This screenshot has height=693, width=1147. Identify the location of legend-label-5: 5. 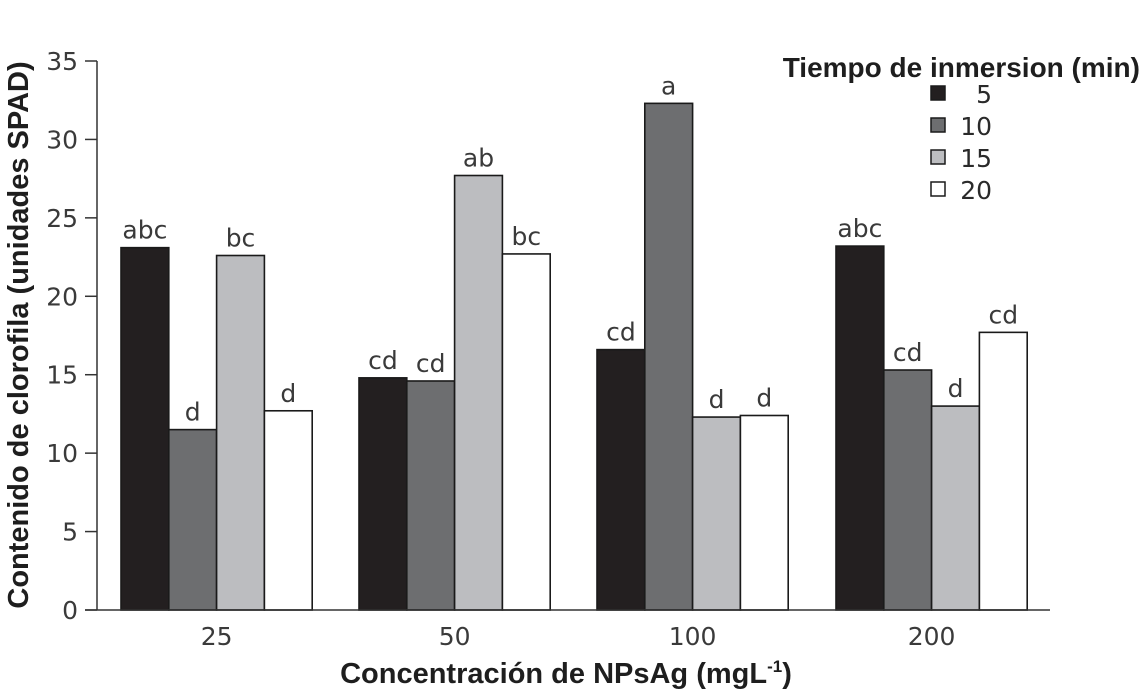
(984, 94).